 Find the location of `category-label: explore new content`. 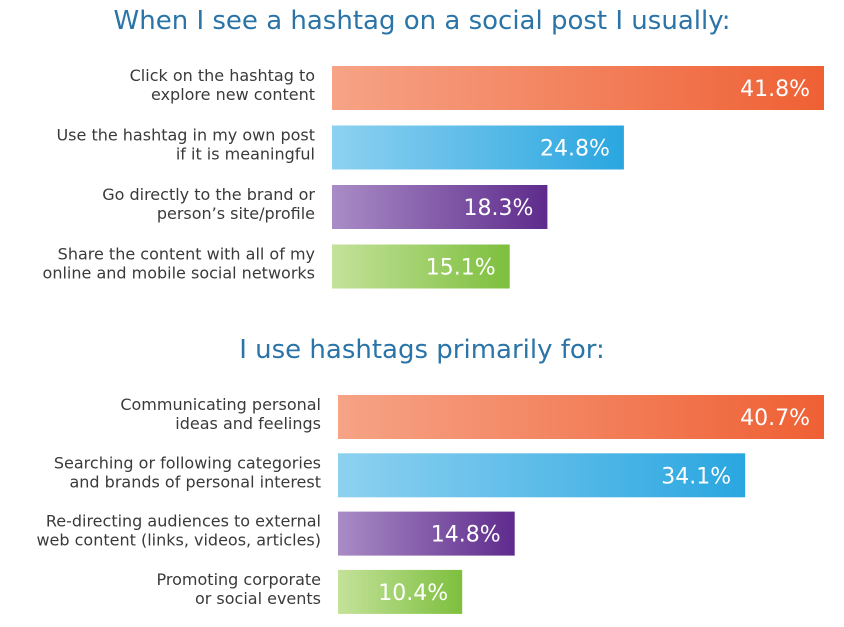

category-label: explore new content is located at coordinates (233, 94).